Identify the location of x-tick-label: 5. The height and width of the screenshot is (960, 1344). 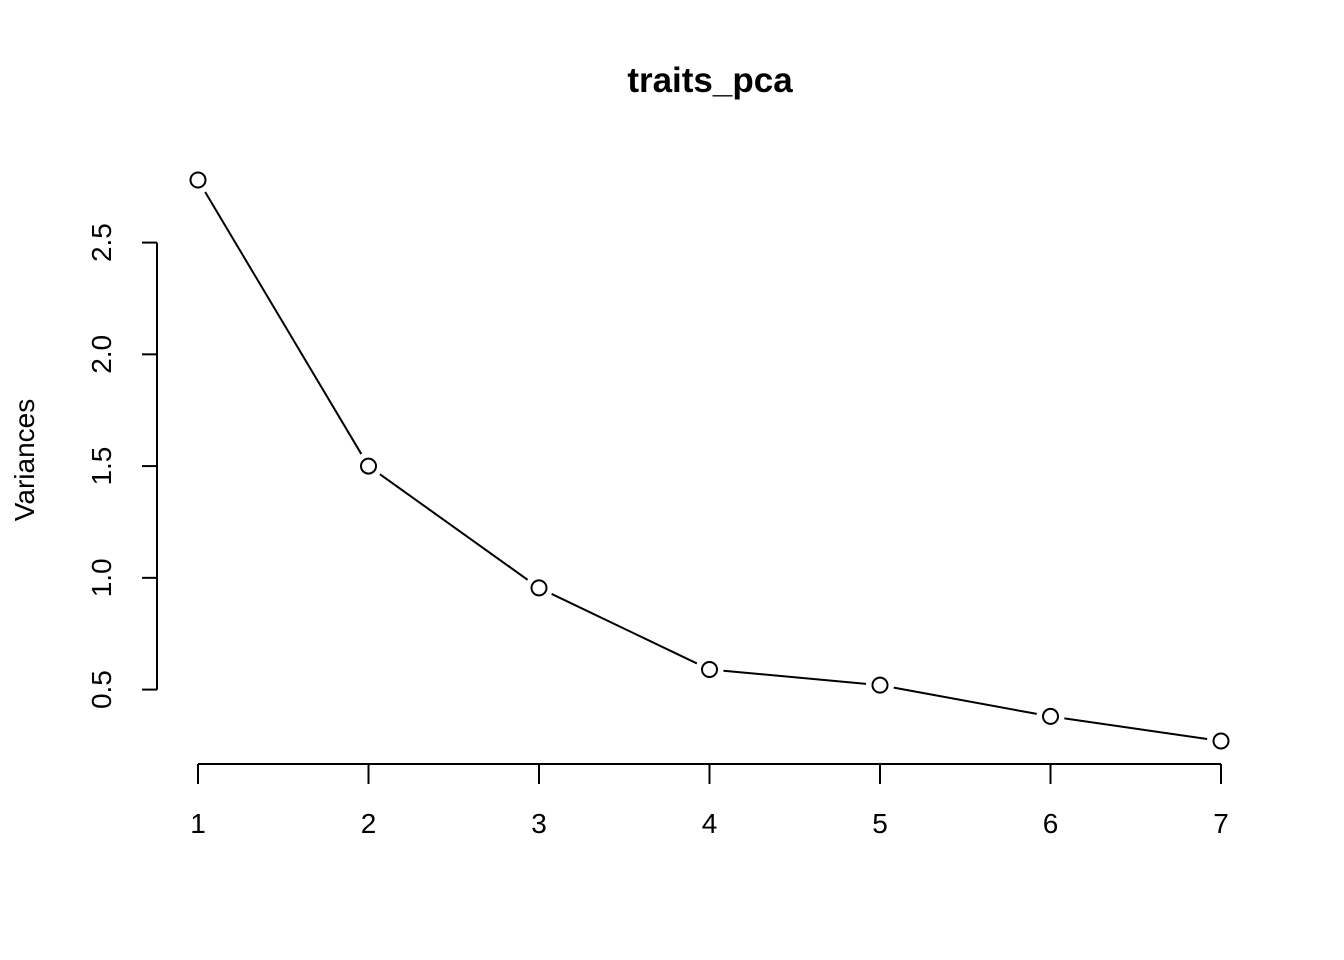
(880, 823).